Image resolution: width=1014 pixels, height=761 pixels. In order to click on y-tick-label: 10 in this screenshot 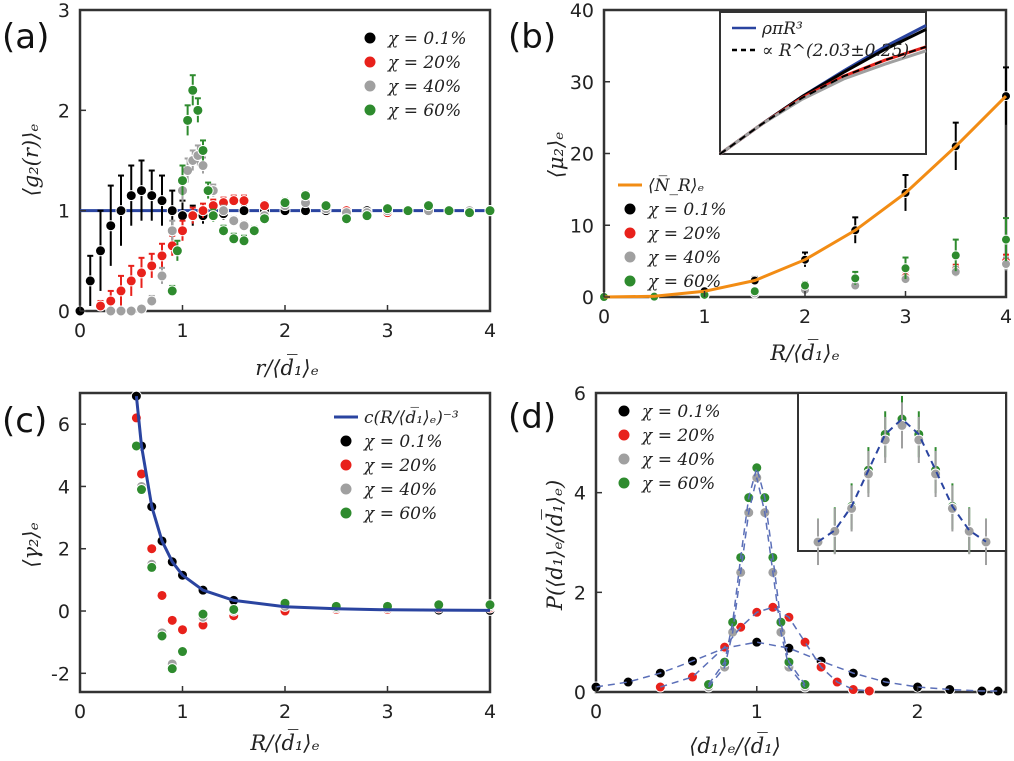, I will do `click(582, 226)`.